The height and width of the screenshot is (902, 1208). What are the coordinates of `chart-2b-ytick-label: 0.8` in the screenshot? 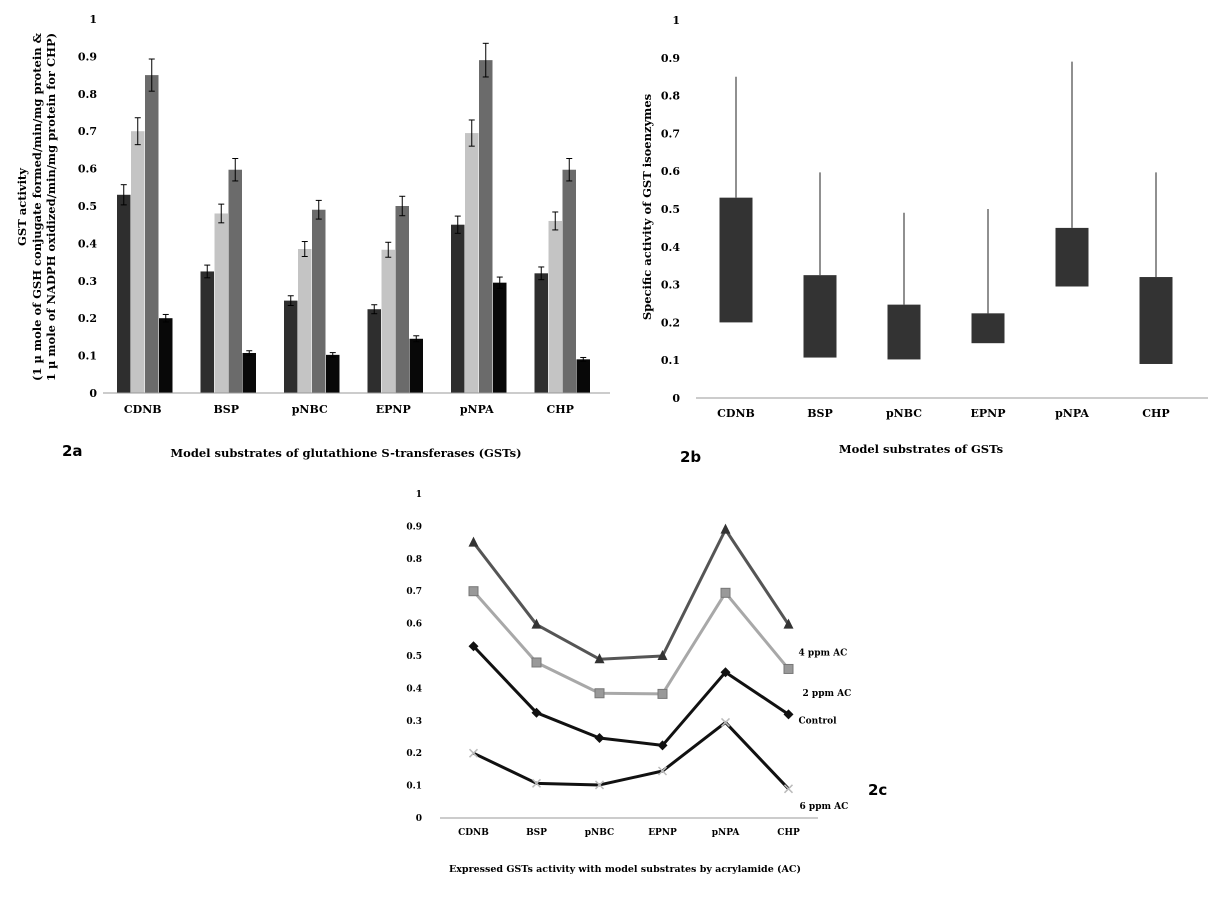 It's located at (670, 96).